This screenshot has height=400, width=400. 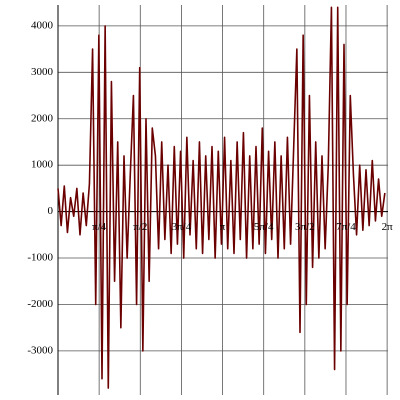 I want to click on x-tick-label: 2π, so click(x=388, y=227).